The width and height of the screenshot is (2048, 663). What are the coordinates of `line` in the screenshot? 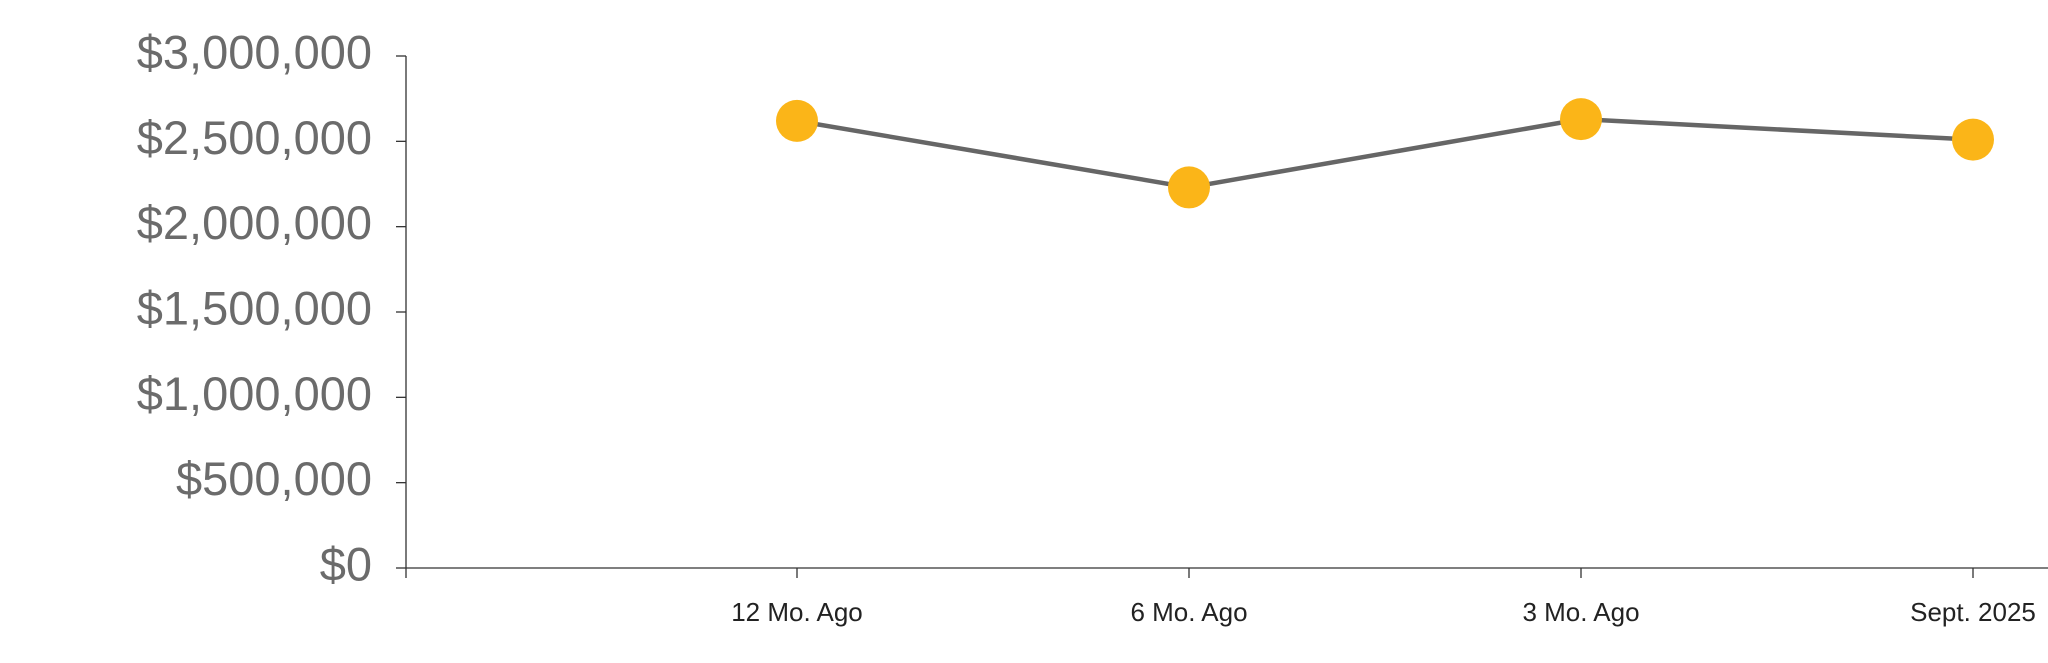 It's located at (1385, 153).